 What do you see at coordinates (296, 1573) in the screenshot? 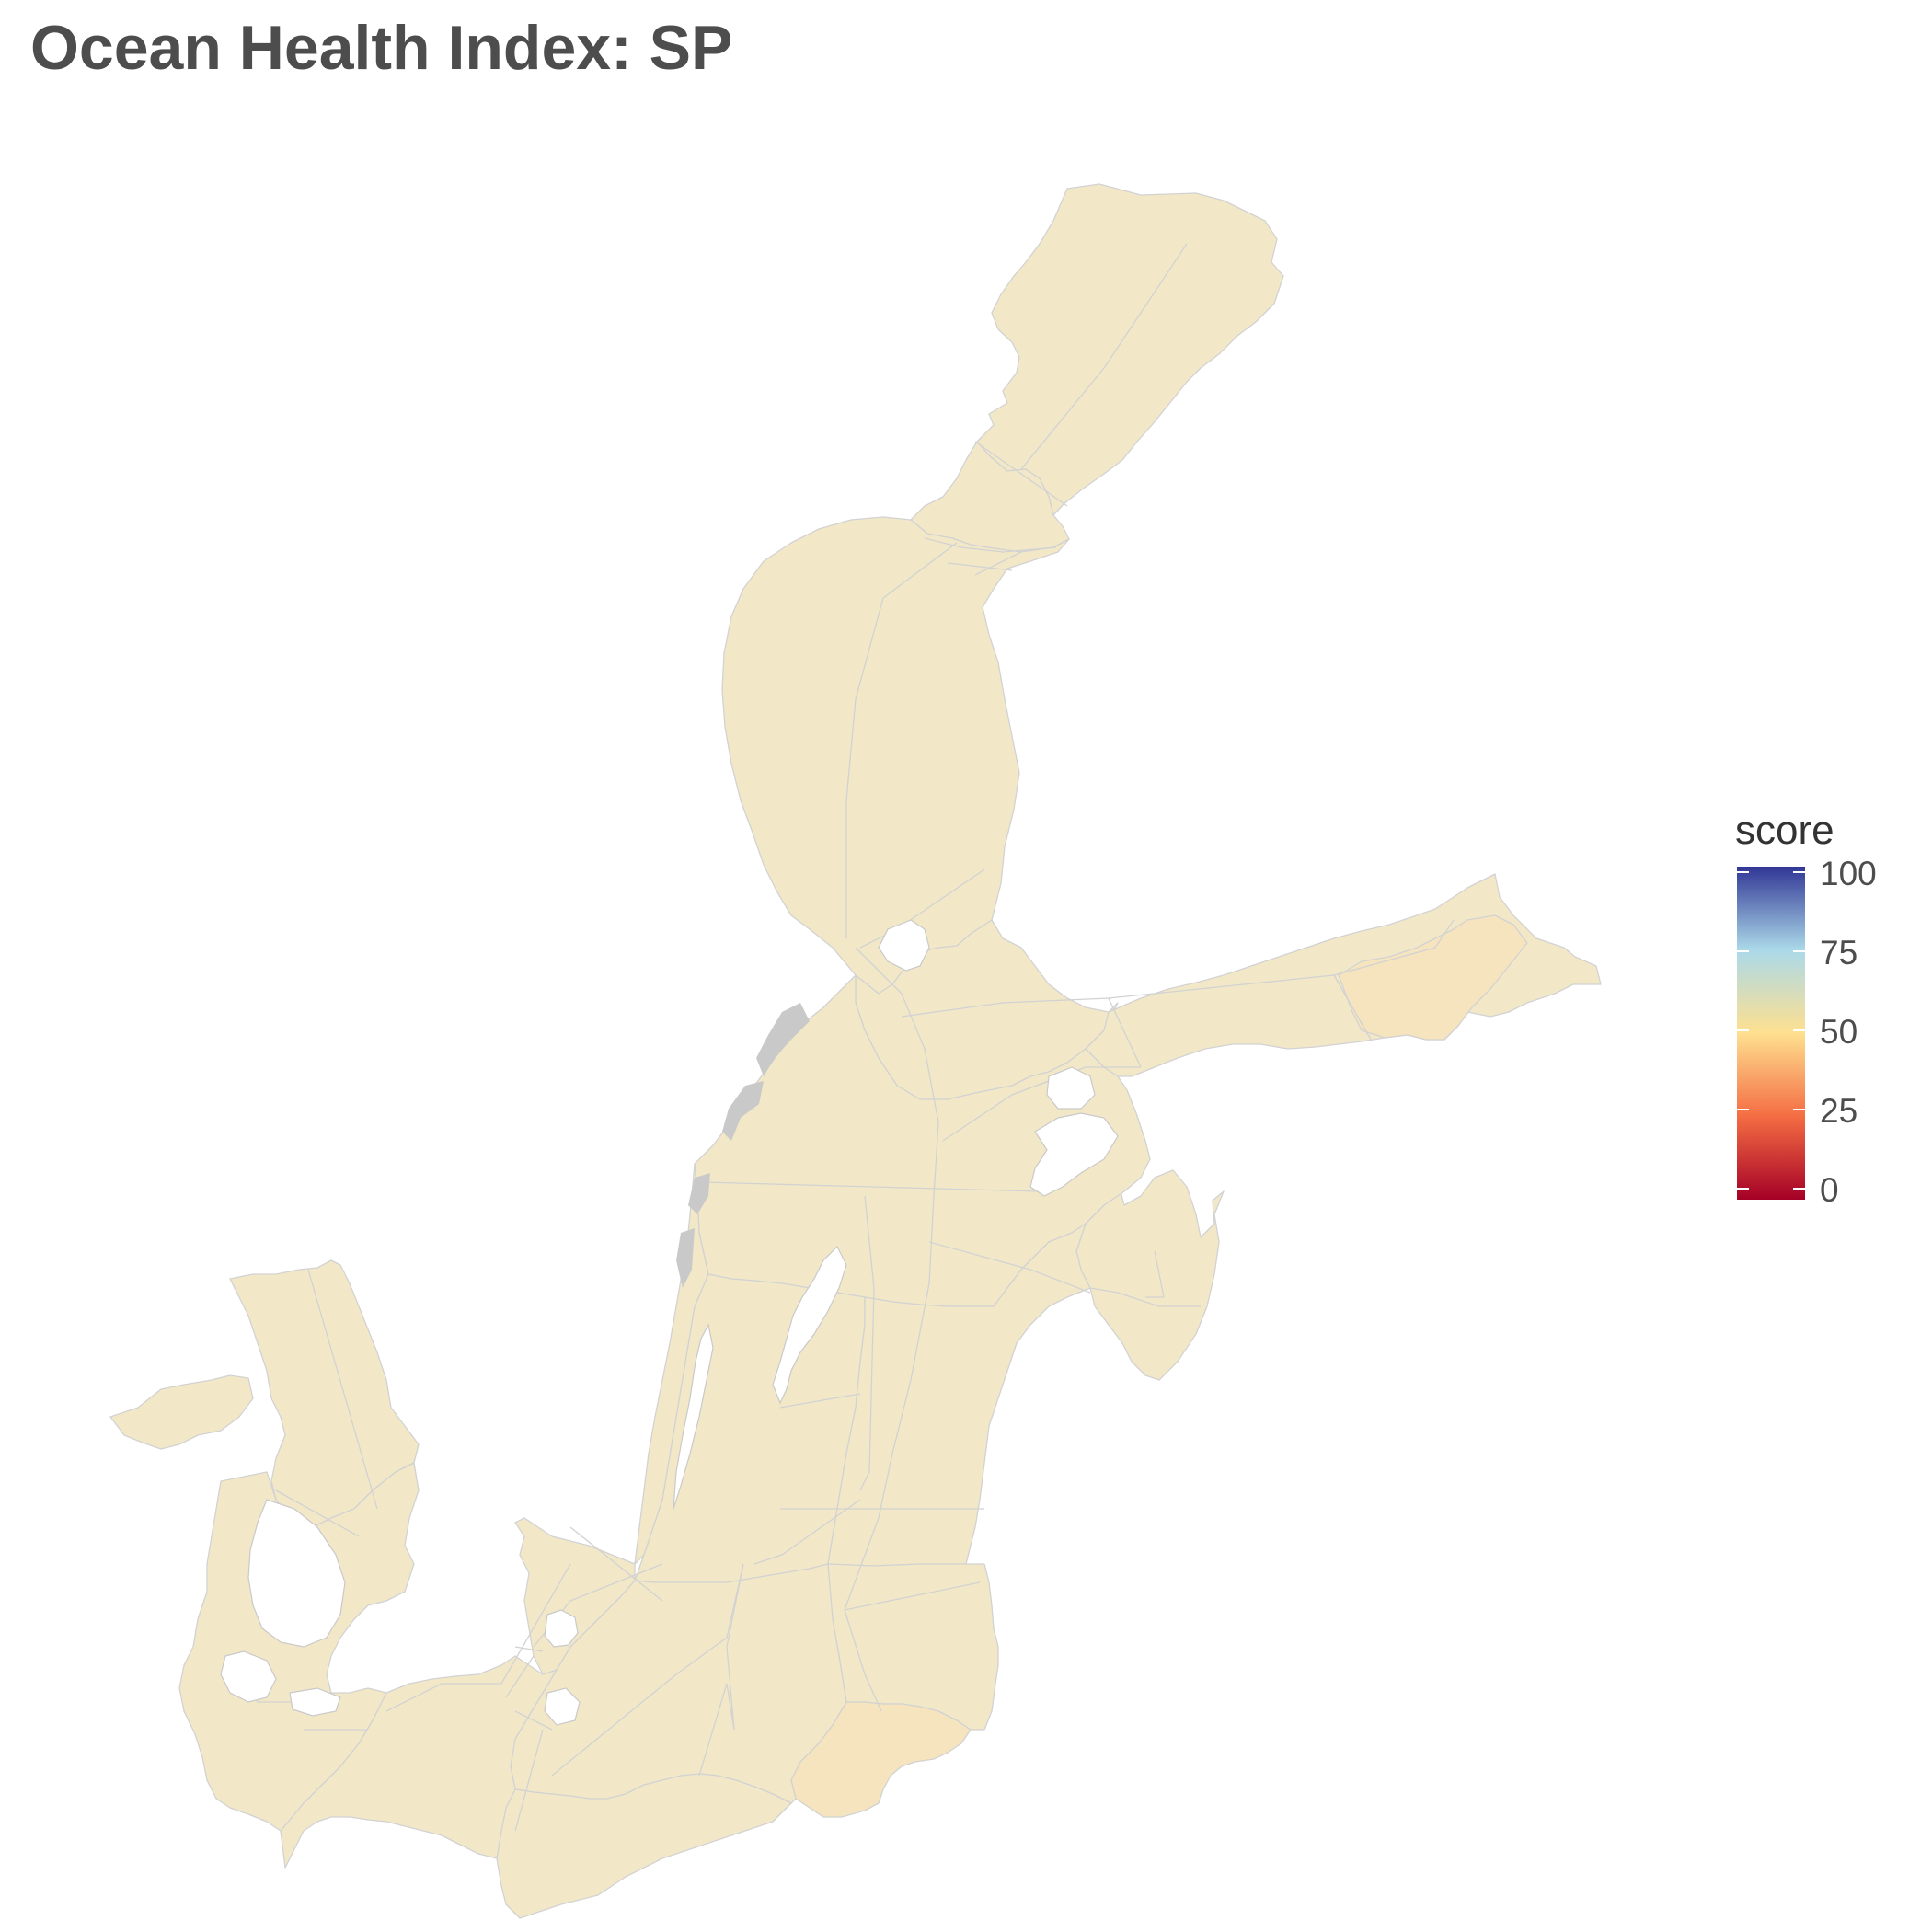
I see `island-zealand` at bounding box center [296, 1573].